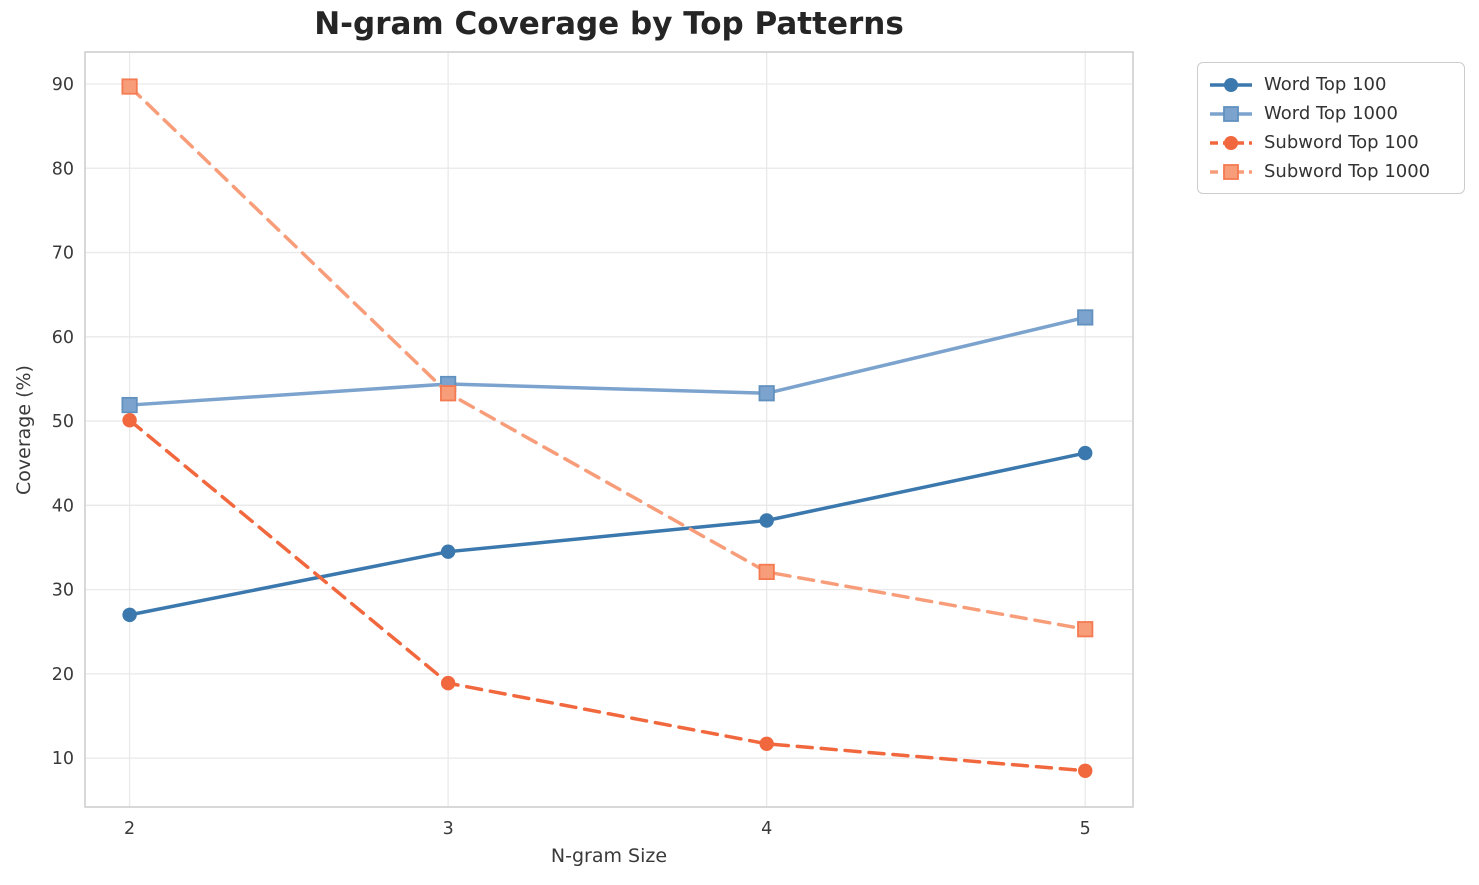 Image resolution: width=1479 pixels, height=885 pixels. What do you see at coordinates (63, 591) in the screenshot?
I see `y-tick-label: 30` at bounding box center [63, 591].